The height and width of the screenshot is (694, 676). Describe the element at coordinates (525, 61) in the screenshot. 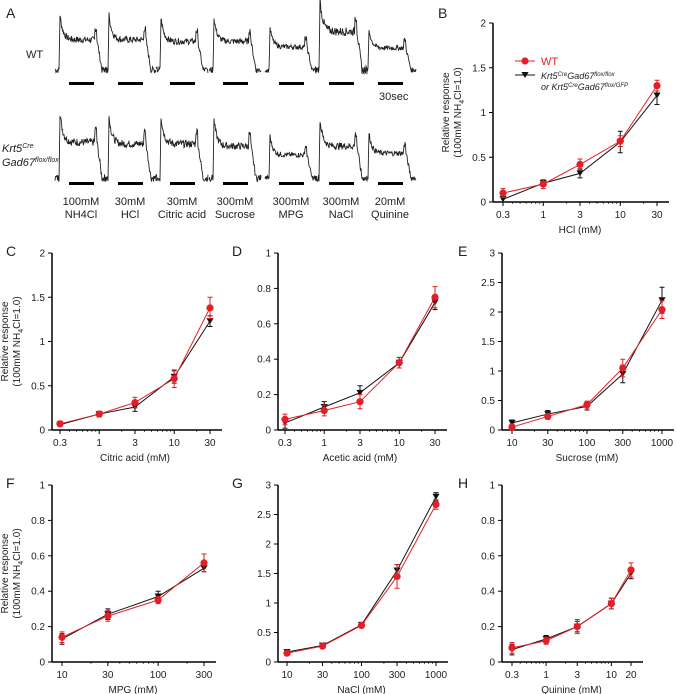

I see `legend-marker-wt` at that location.